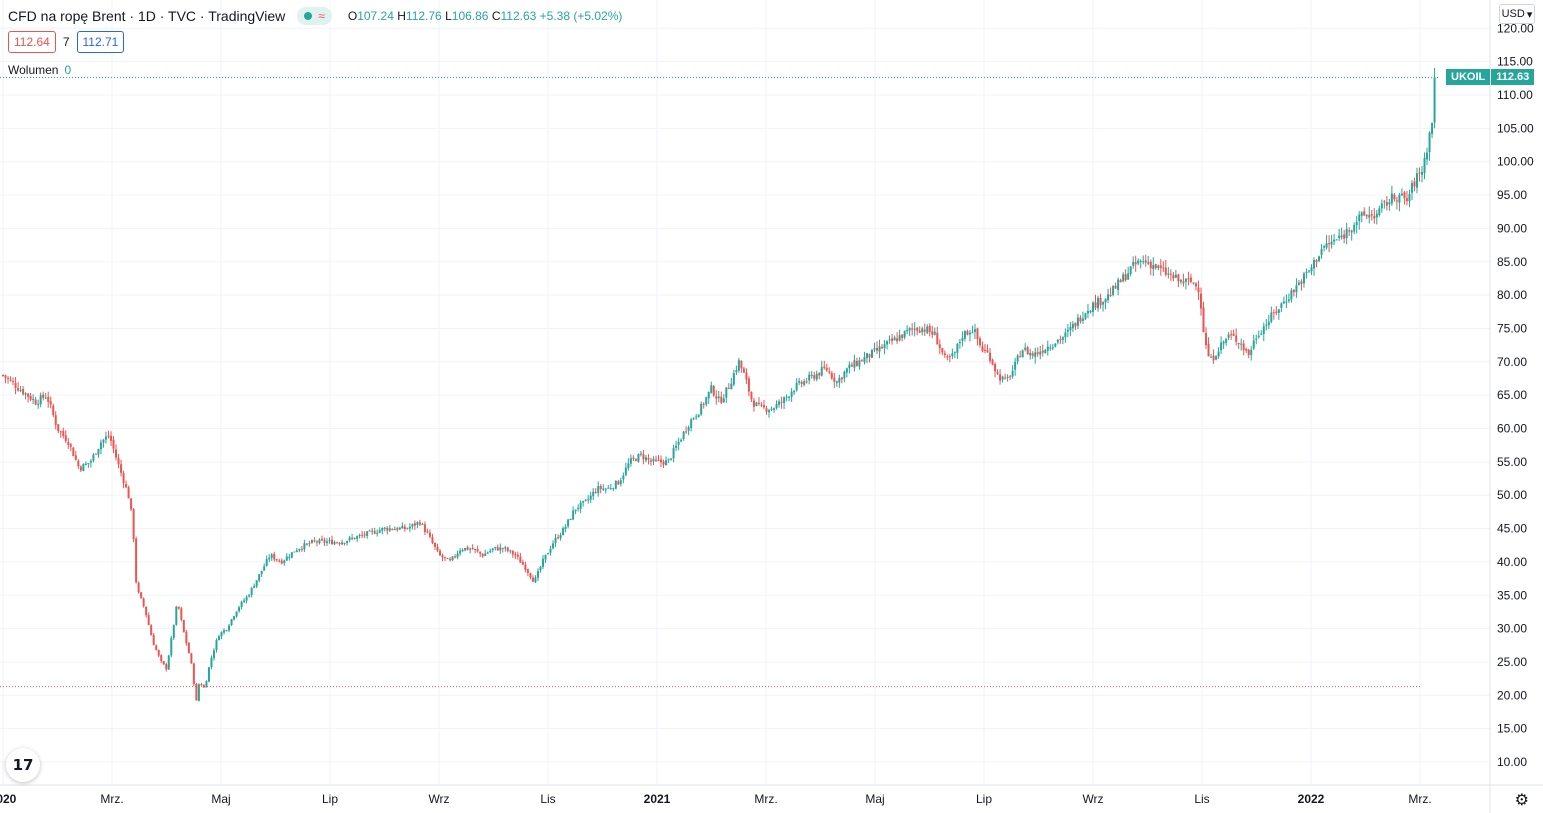  I want to click on x-tick-label: 2020, so click(8, 799).